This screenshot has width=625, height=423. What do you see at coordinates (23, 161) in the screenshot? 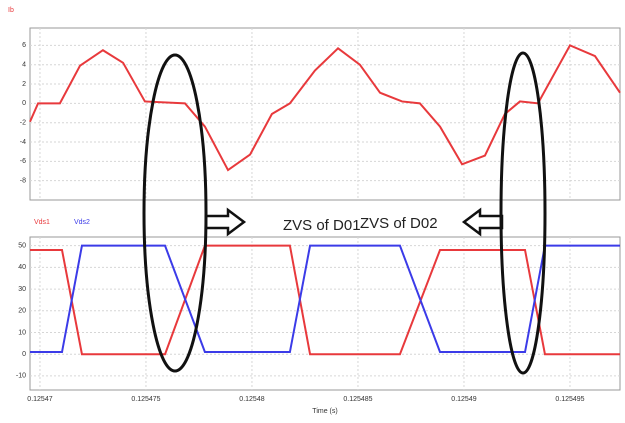
I see `y-tick-label: -6` at bounding box center [23, 161].